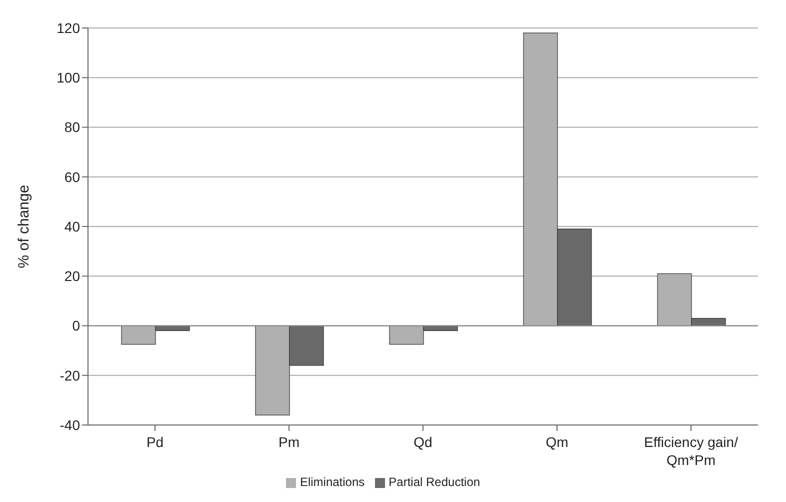 This screenshot has width=786, height=502. Describe the element at coordinates (691, 451) in the screenshot. I see `x-tick-label: Efficiency gain/ Qm*Pm` at that location.